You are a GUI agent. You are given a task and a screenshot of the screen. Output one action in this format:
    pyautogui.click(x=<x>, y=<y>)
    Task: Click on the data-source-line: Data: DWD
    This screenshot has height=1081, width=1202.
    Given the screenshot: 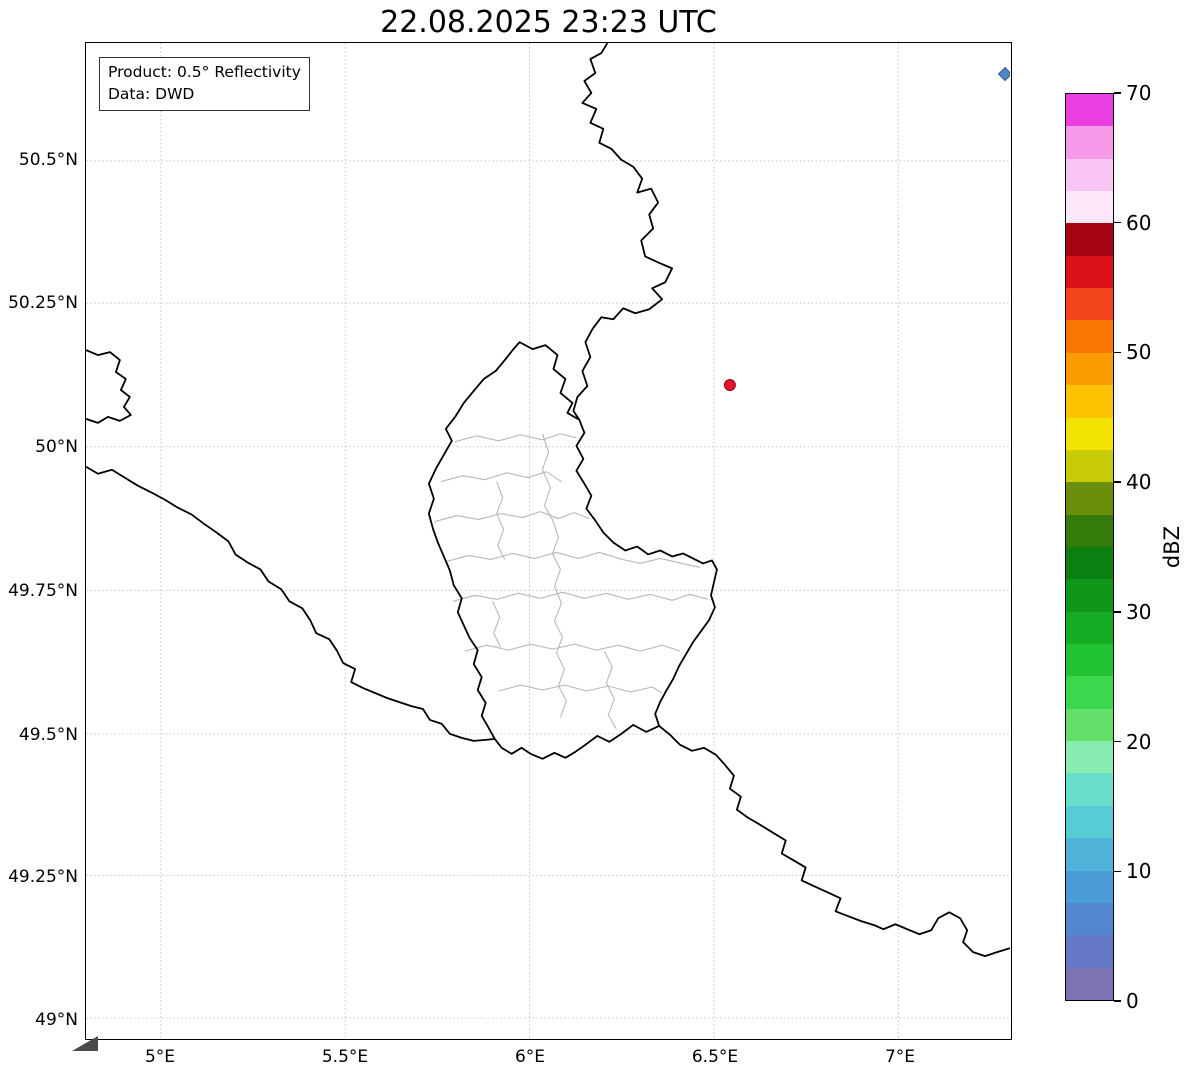 What is the action you would take?
    pyautogui.click(x=151, y=93)
    